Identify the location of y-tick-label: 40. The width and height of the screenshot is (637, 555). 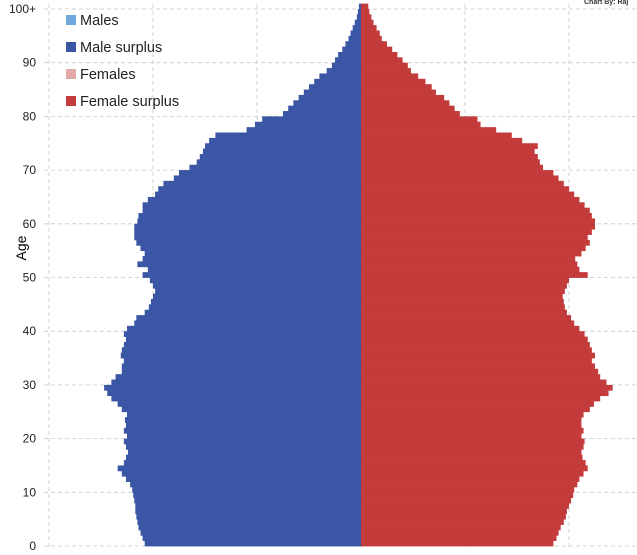
(30, 331).